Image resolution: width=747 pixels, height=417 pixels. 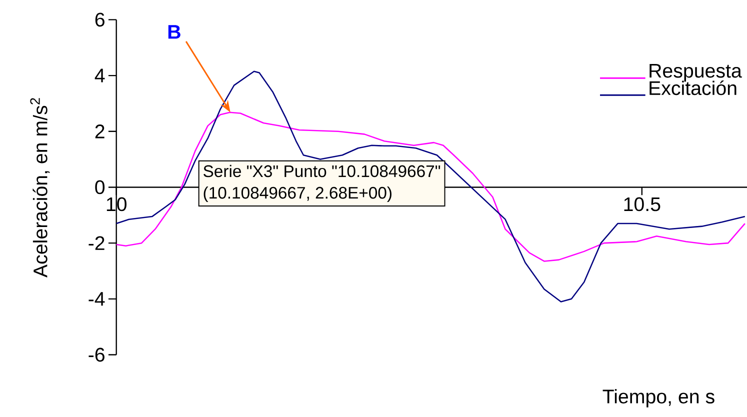 What do you see at coordinates (322, 171) in the screenshot?
I see `annotation: Serie "X3" Punto "10.10849667"` at bounding box center [322, 171].